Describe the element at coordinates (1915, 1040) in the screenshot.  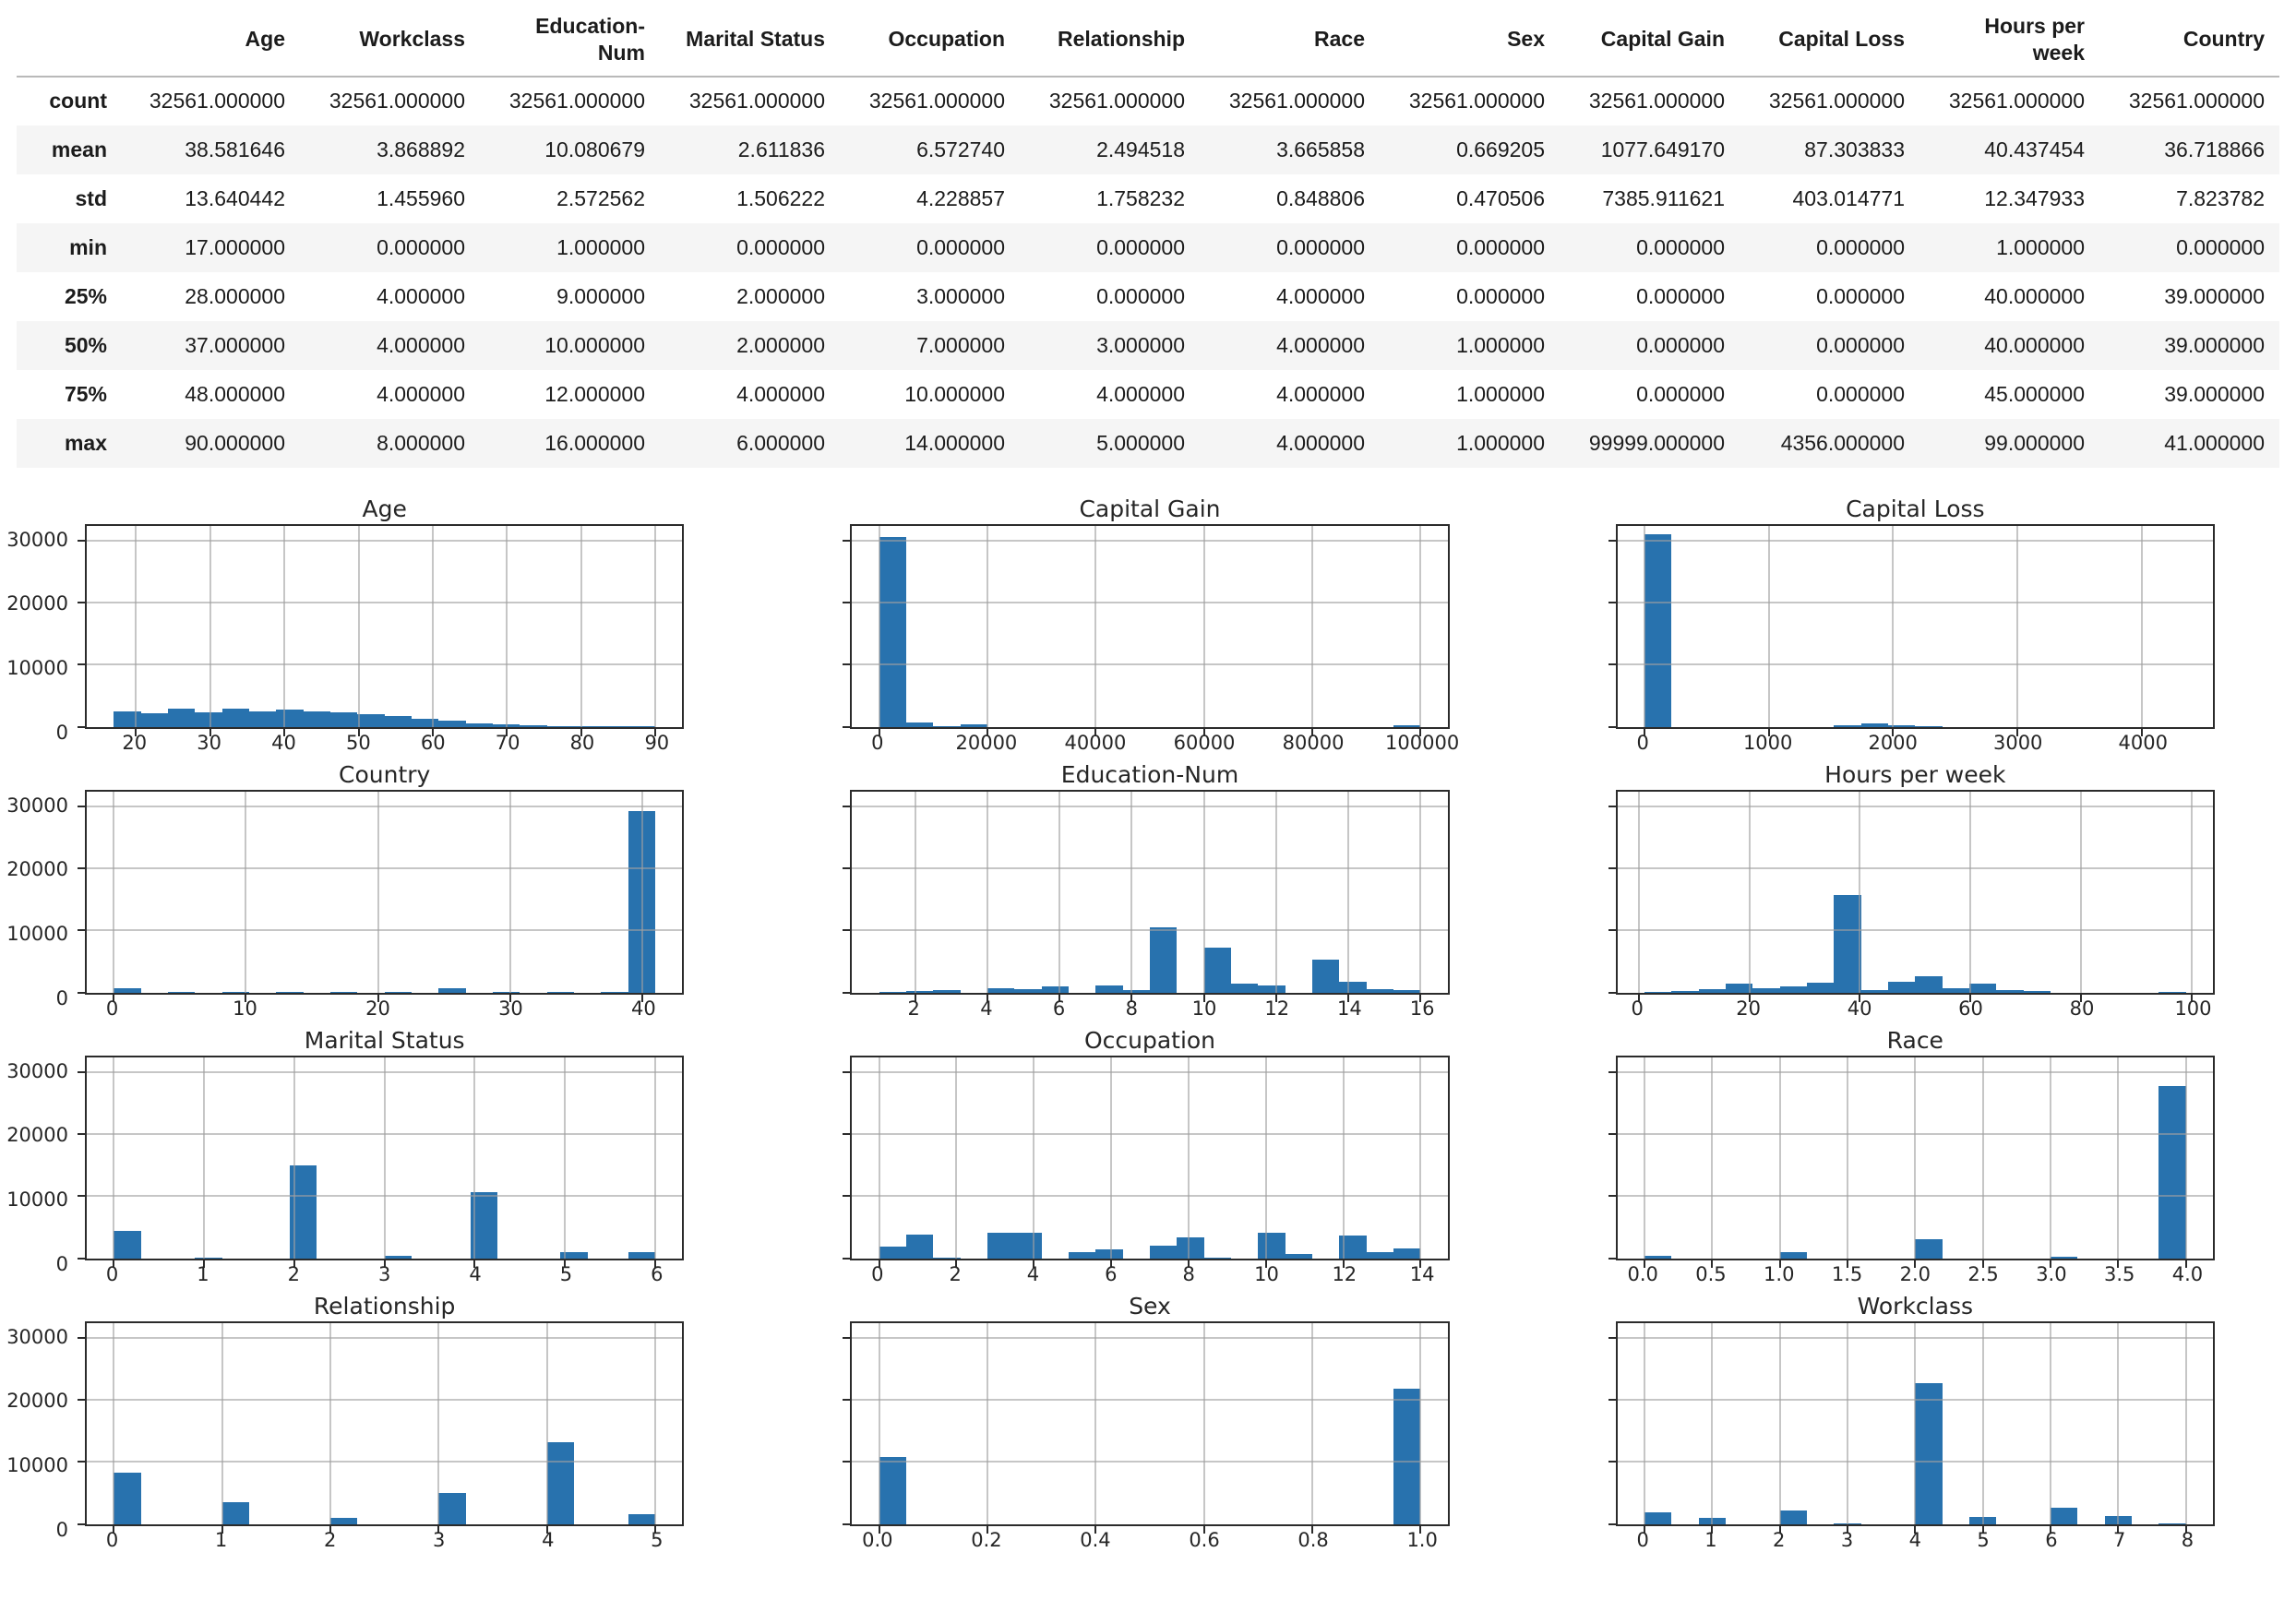
I see `chart-title: Race` at that location.